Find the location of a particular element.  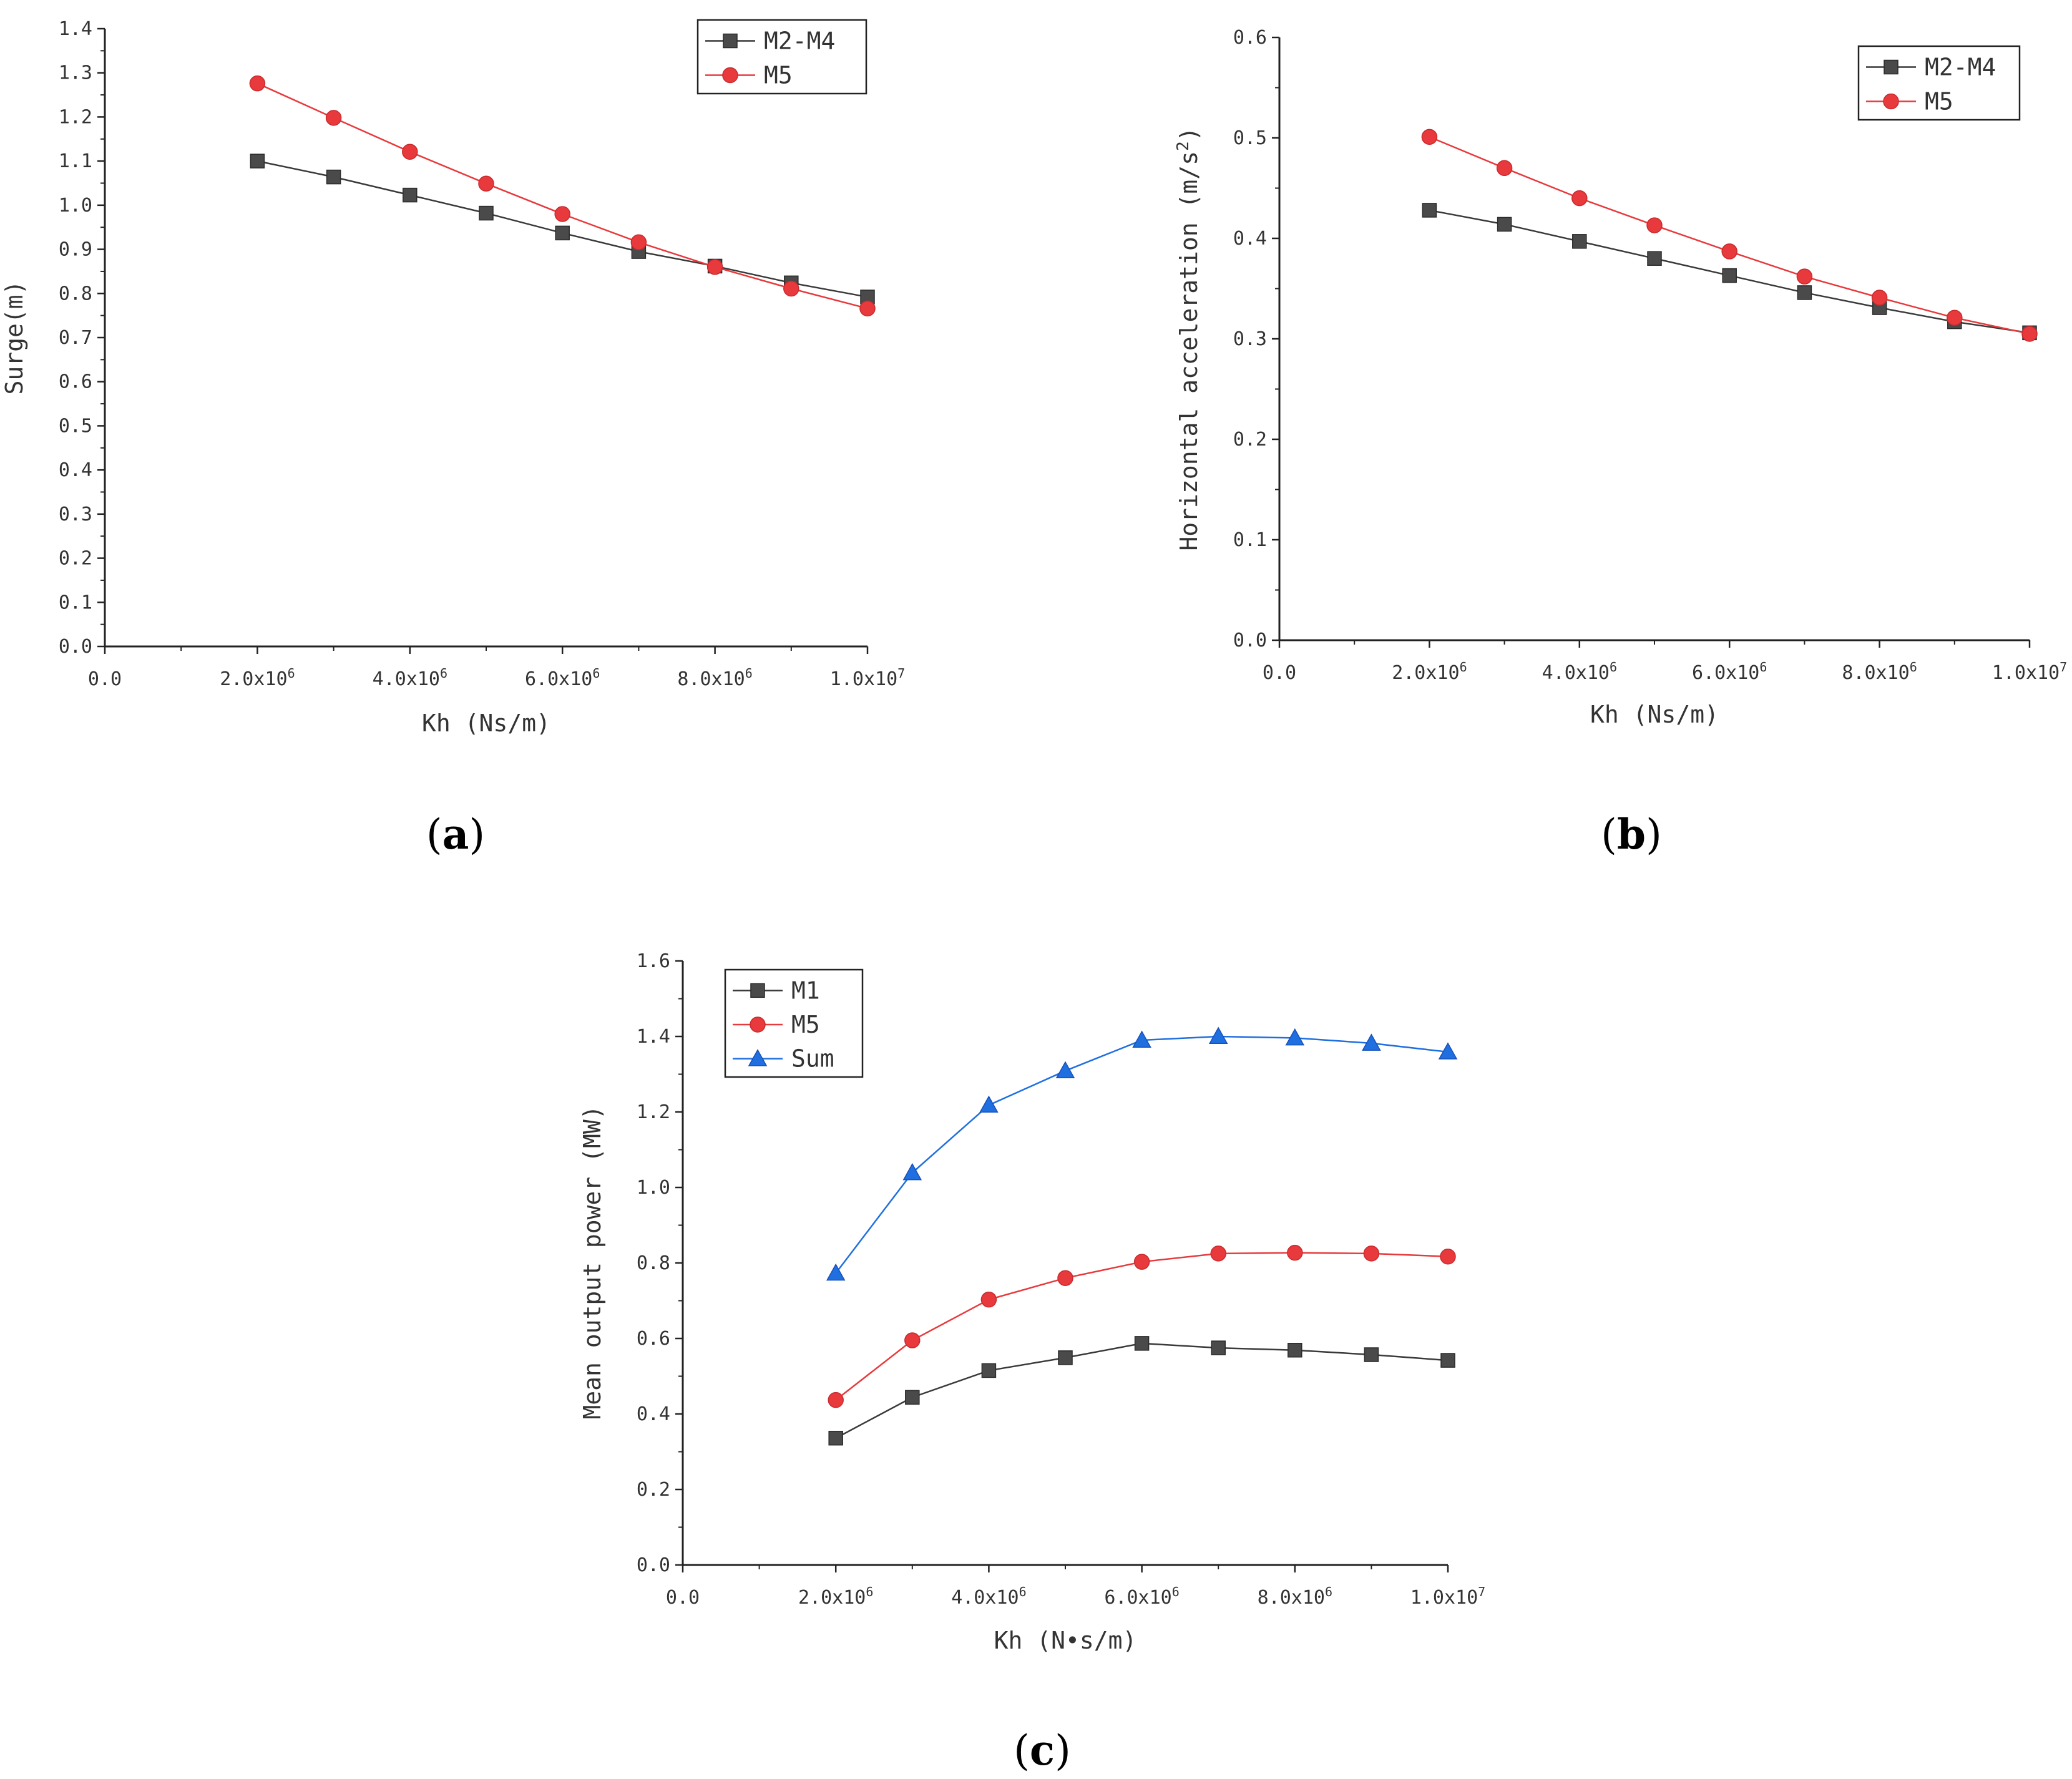

x-tick-label: 6.0x10⁶ is located at coordinates (1141, 1597).